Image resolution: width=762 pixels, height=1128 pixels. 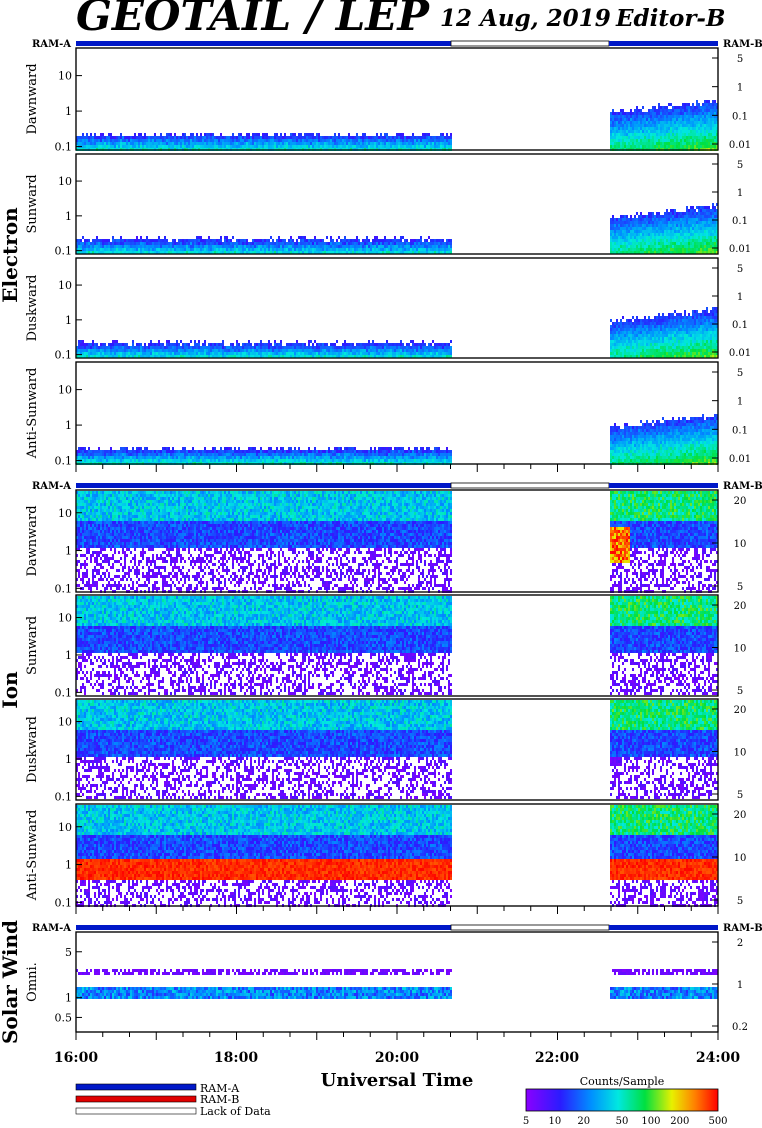 What do you see at coordinates (555, 1121) in the screenshot?
I see `colorbar-tick-label: 10` at bounding box center [555, 1121].